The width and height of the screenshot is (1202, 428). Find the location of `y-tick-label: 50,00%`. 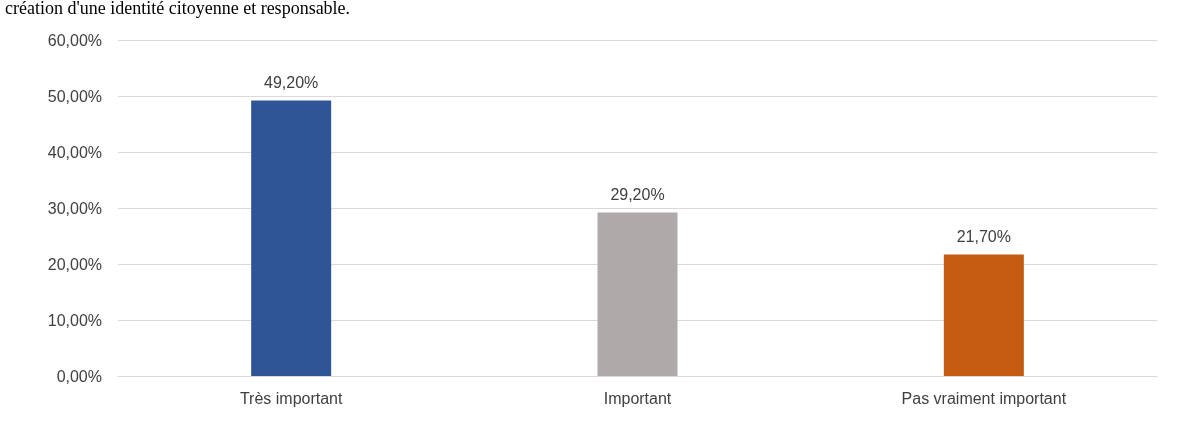

y-tick-label: 50,00% is located at coordinates (74, 96).